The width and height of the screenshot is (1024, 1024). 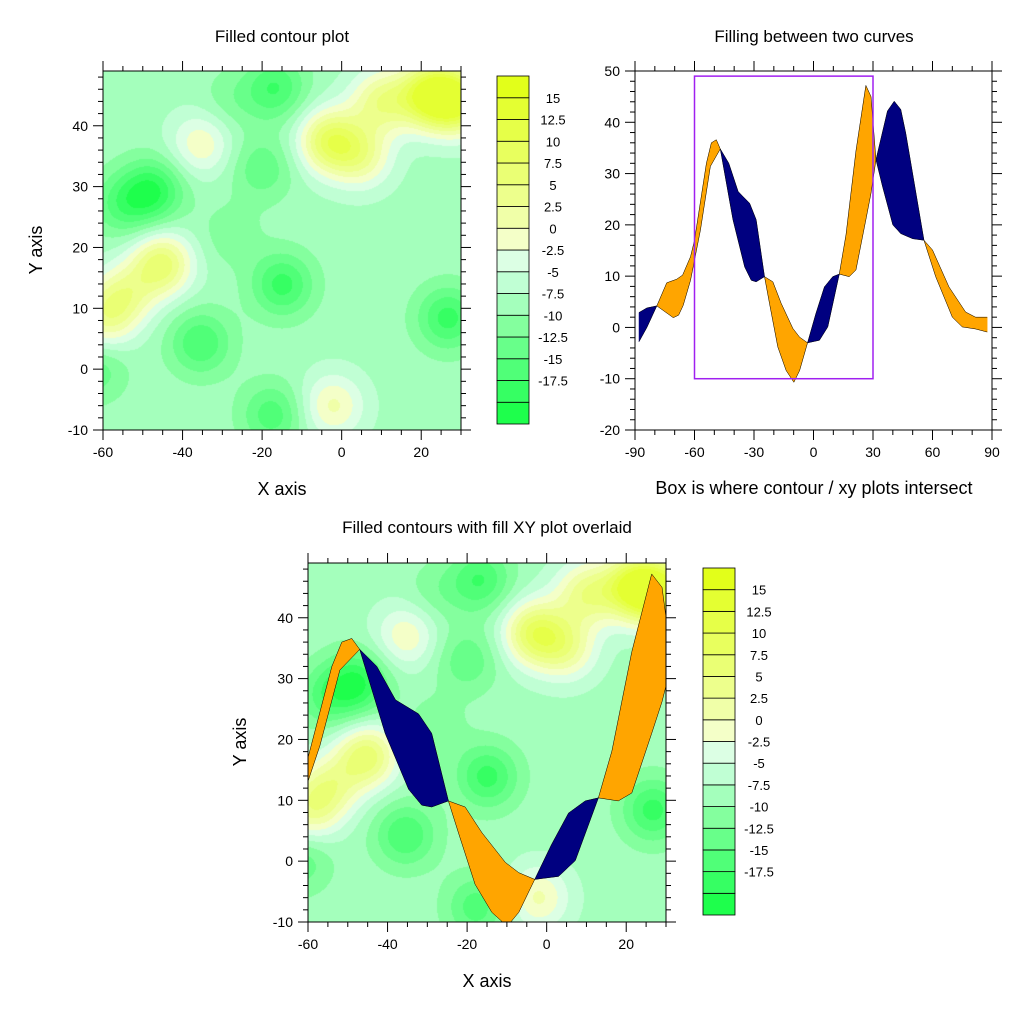 I want to click on contour-plot-y-label: Y axis, so click(x=36, y=250).